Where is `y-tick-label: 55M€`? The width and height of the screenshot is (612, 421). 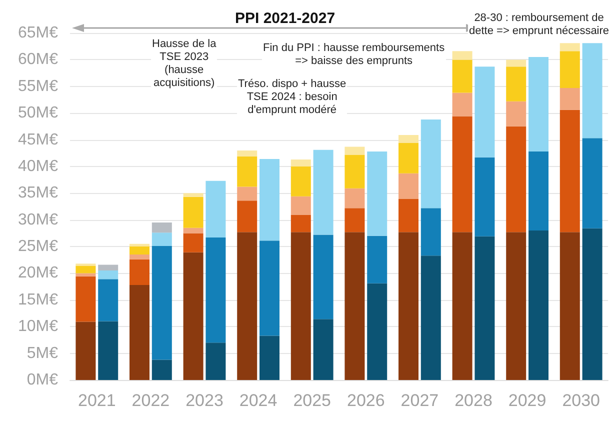 y-tick-label: 55M€ is located at coordinates (38, 86).